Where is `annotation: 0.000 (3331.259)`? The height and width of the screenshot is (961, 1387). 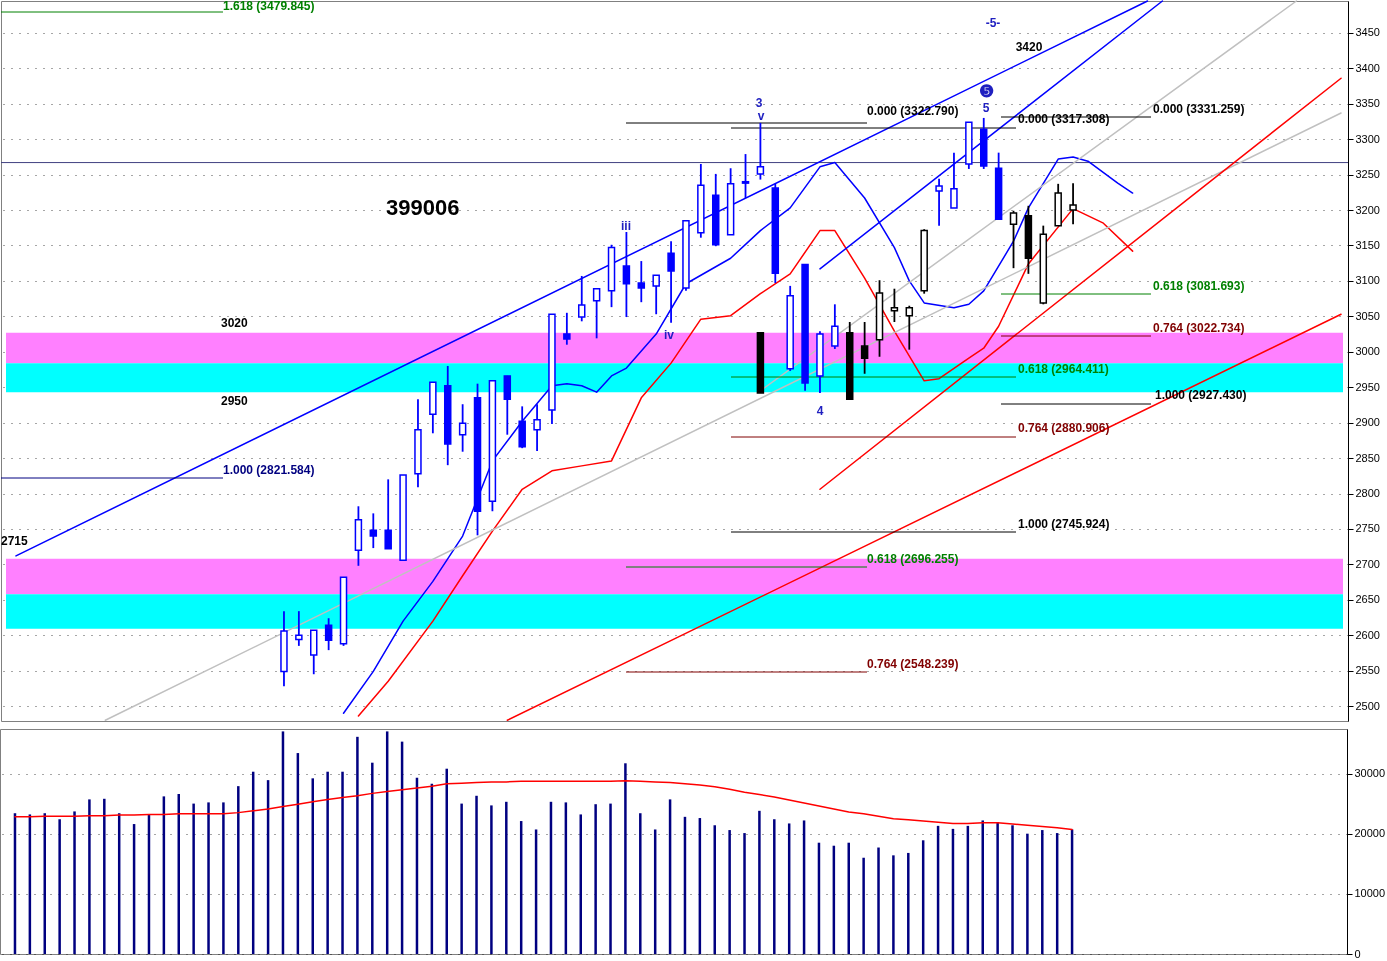
annotation: 0.000 (3331.259) is located at coordinates (1199, 109).